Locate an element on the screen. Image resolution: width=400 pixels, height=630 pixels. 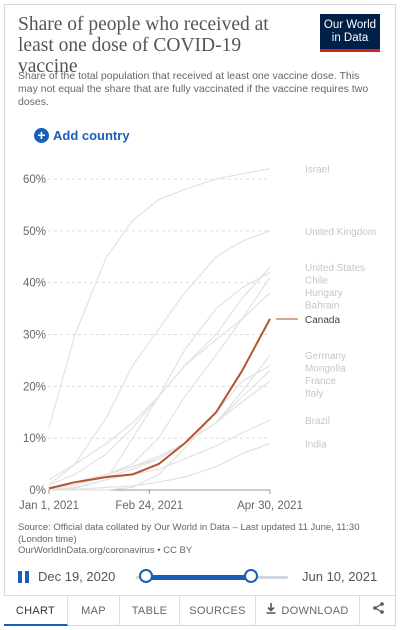
y-tick-label: 50% is located at coordinates (34, 232).